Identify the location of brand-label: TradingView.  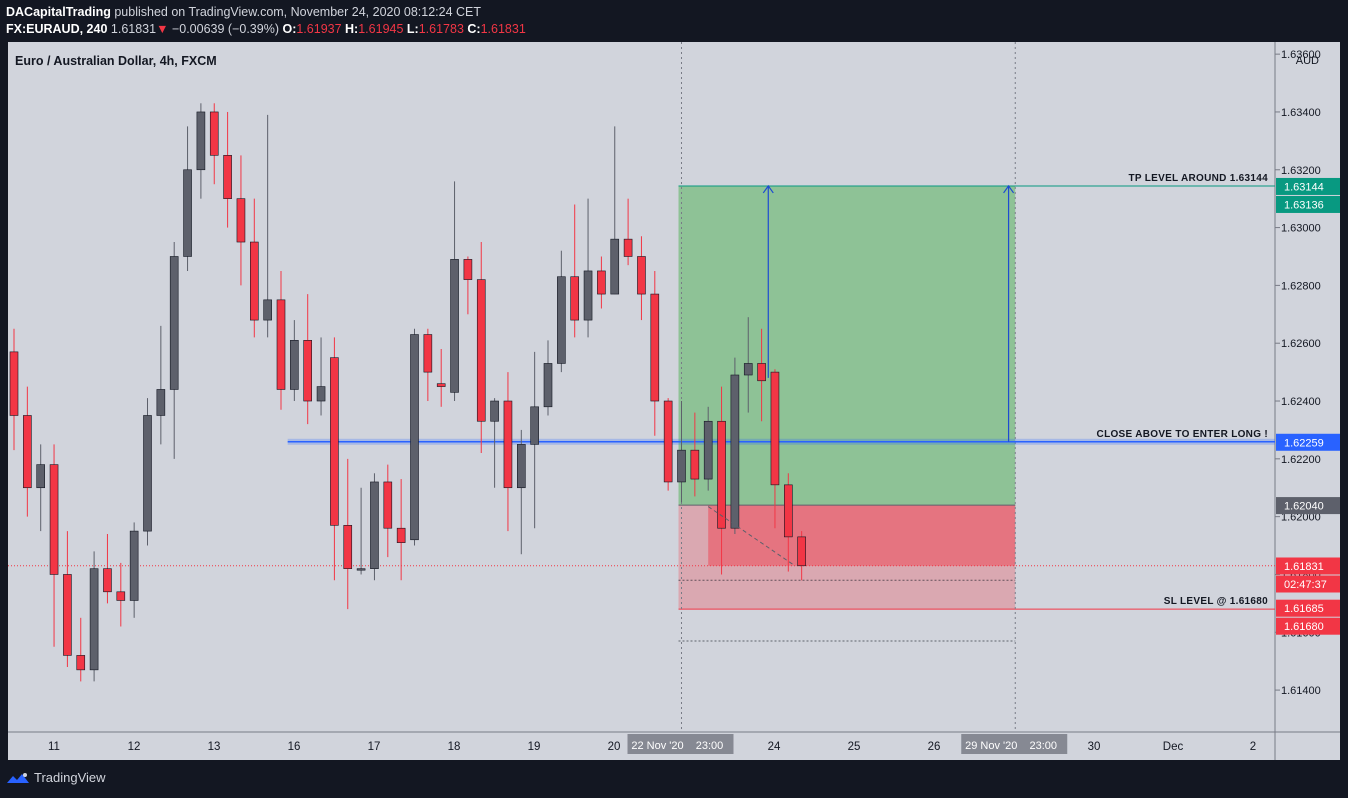
(70, 777).